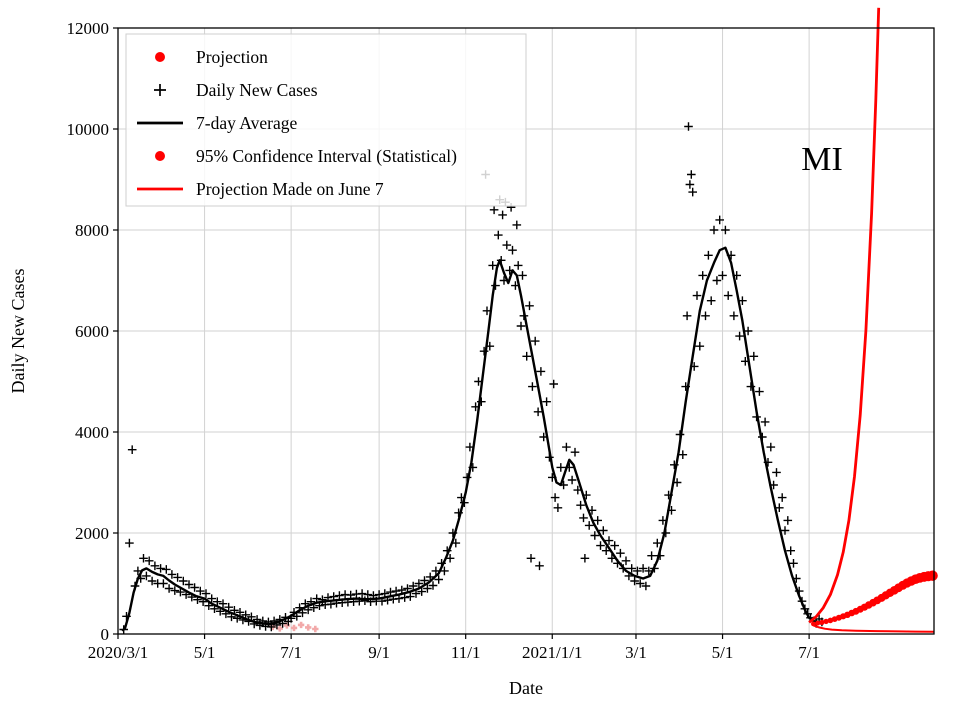 This screenshot has height=720, width=960. I want to click on projection-june7-line, so click(844, 315).